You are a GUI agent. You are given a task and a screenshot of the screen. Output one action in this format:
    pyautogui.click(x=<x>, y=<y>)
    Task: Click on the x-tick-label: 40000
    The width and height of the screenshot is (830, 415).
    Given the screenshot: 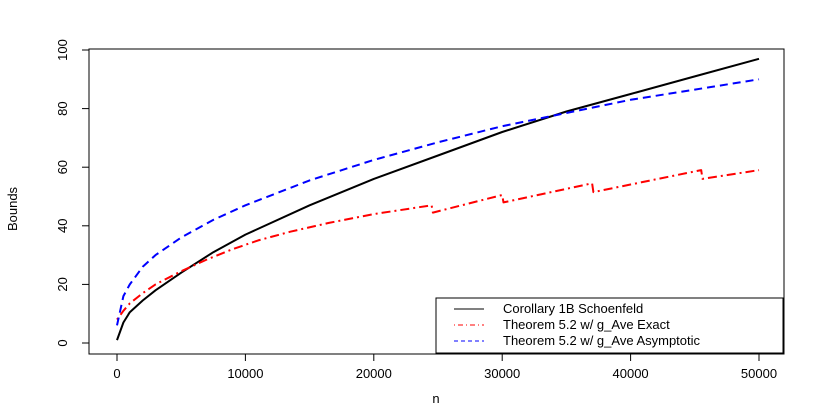 What is the action you would take?
    pyautogui.click(x=631, y=373)
    